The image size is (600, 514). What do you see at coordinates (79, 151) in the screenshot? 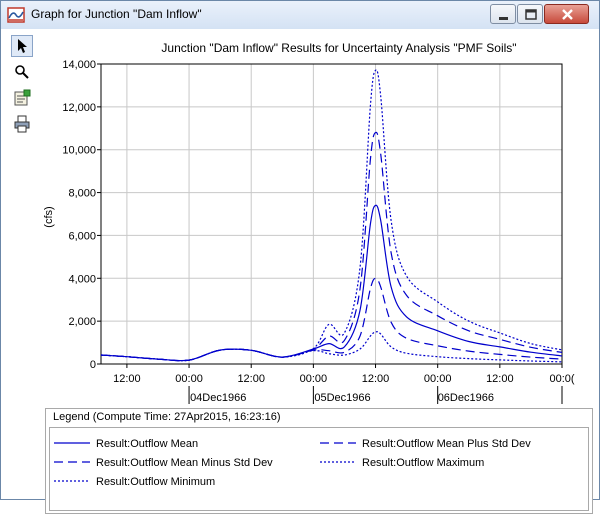
I see `y-tick-label: 10,000` at bounding box center [79, 151].